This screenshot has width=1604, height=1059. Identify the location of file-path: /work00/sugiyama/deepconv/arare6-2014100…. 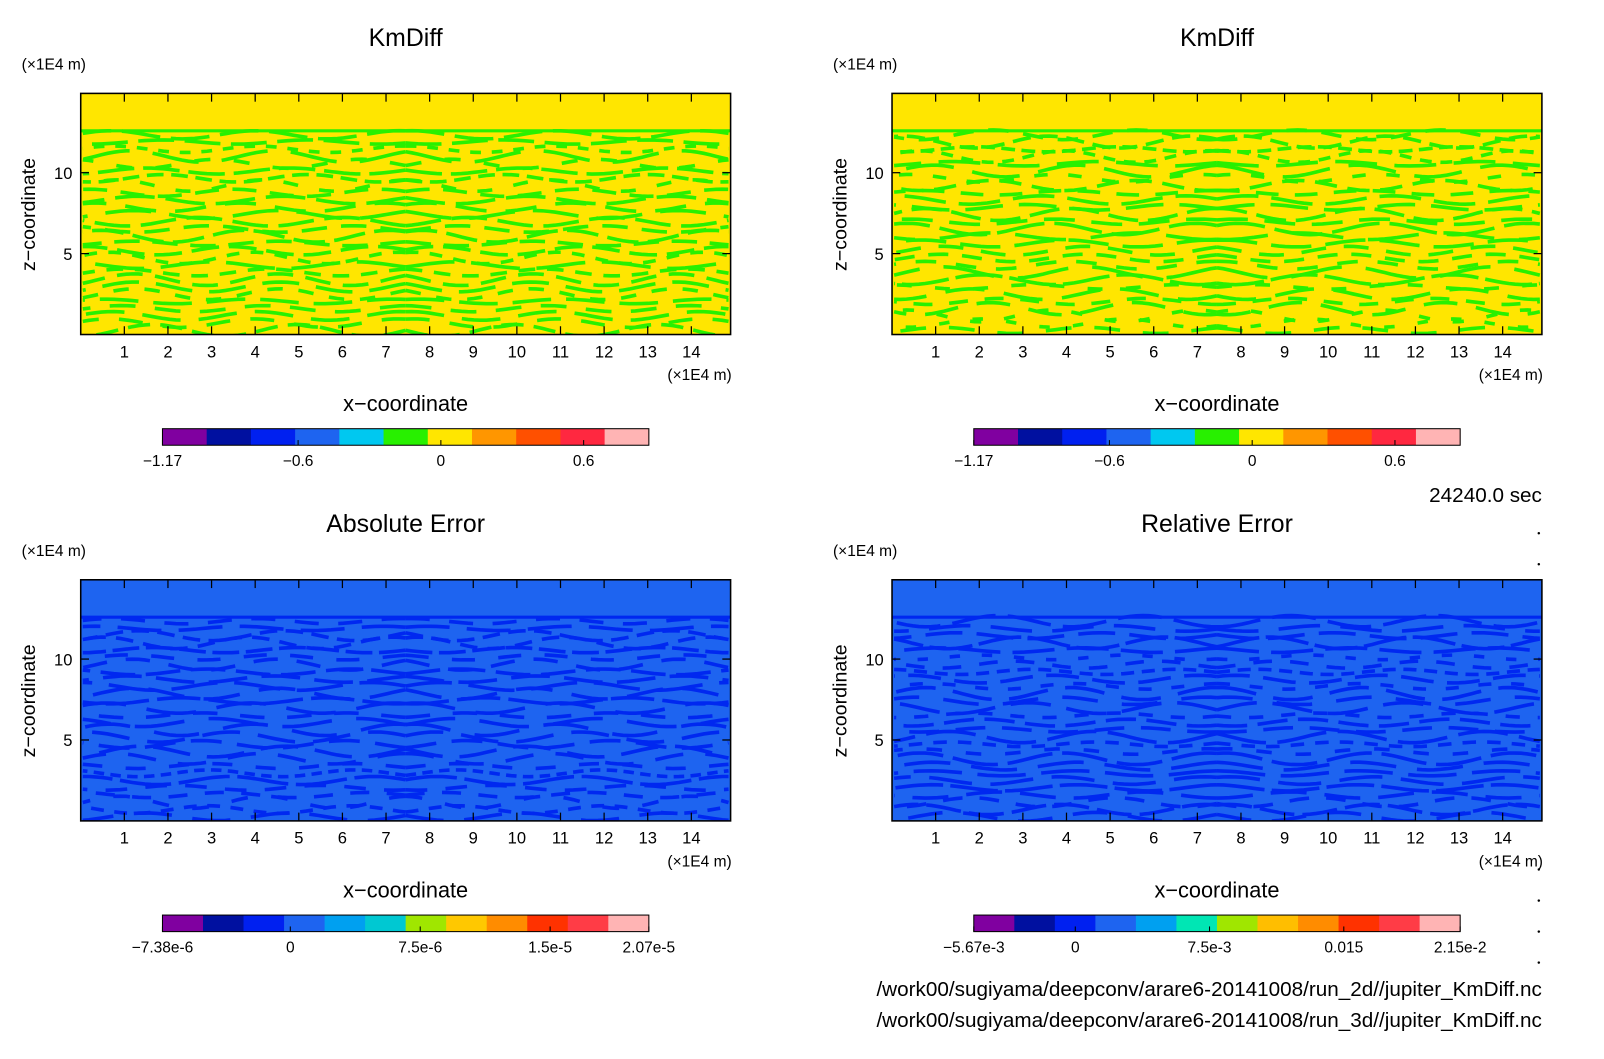
(1208, 1020).